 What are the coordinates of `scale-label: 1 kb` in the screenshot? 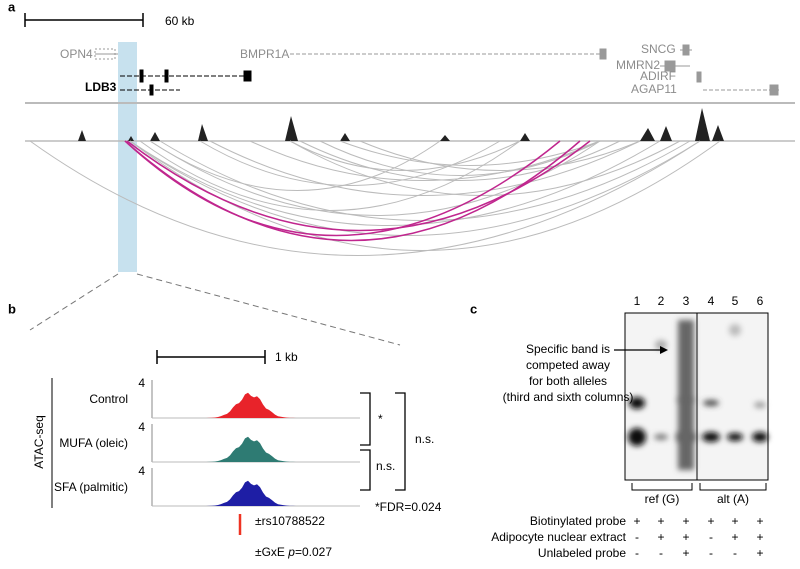 It's located at (286, 357).